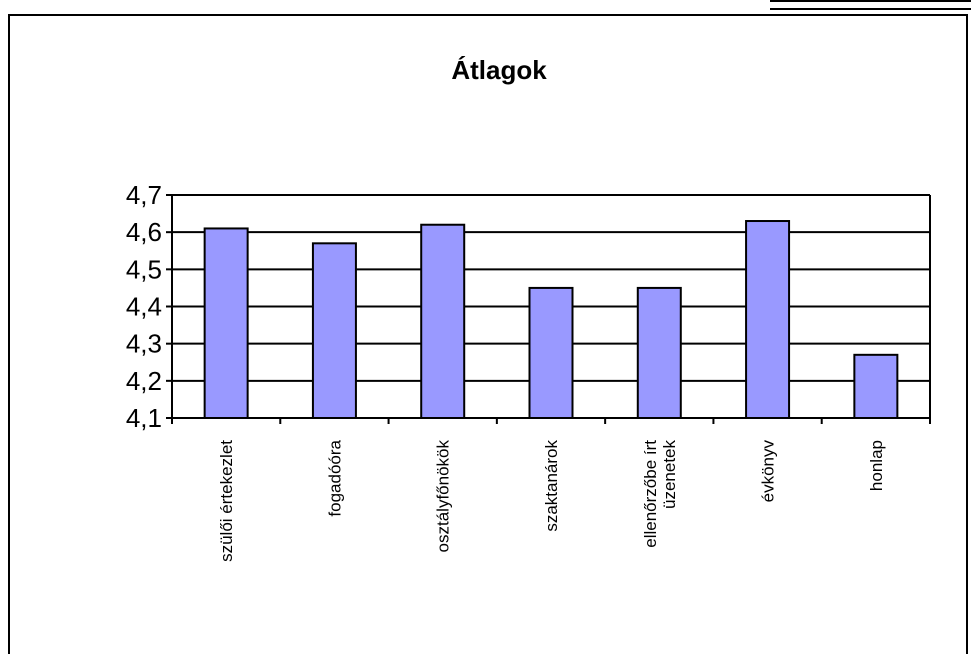 The height and width of the screenshot is (654, 971). I want to click on x-tick-label: évkönyv, so click(768, 471).